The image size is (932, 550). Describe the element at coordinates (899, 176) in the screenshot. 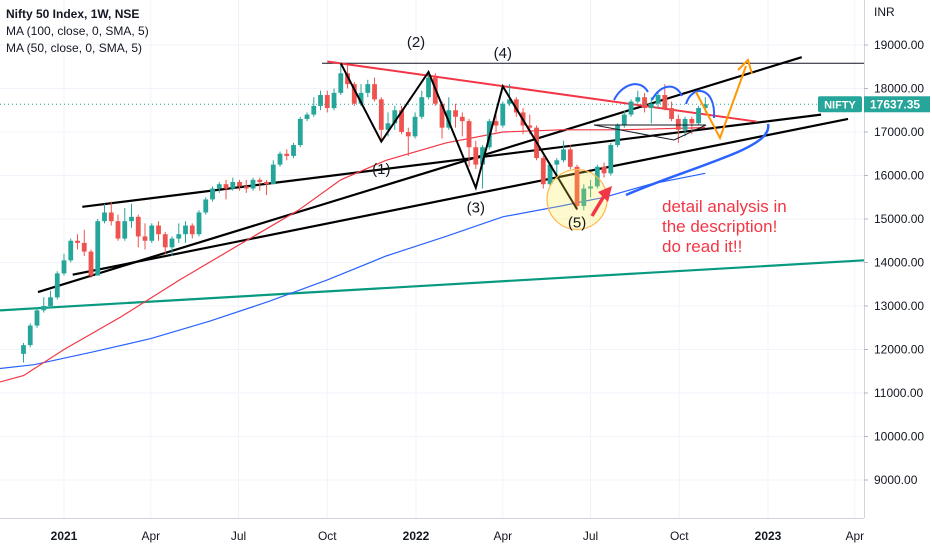

I see `y-tick-label: 16000.00` at that location.